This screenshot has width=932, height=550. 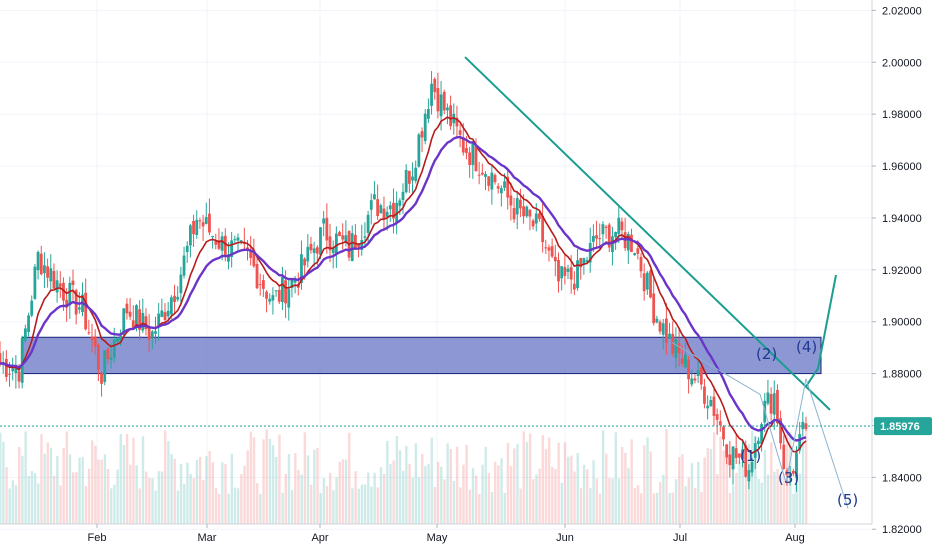 What do you see at coordinates (902, 219) in the screenshot?
I see `price-tick-label: 1.94000` at bounding box center [902, 219].